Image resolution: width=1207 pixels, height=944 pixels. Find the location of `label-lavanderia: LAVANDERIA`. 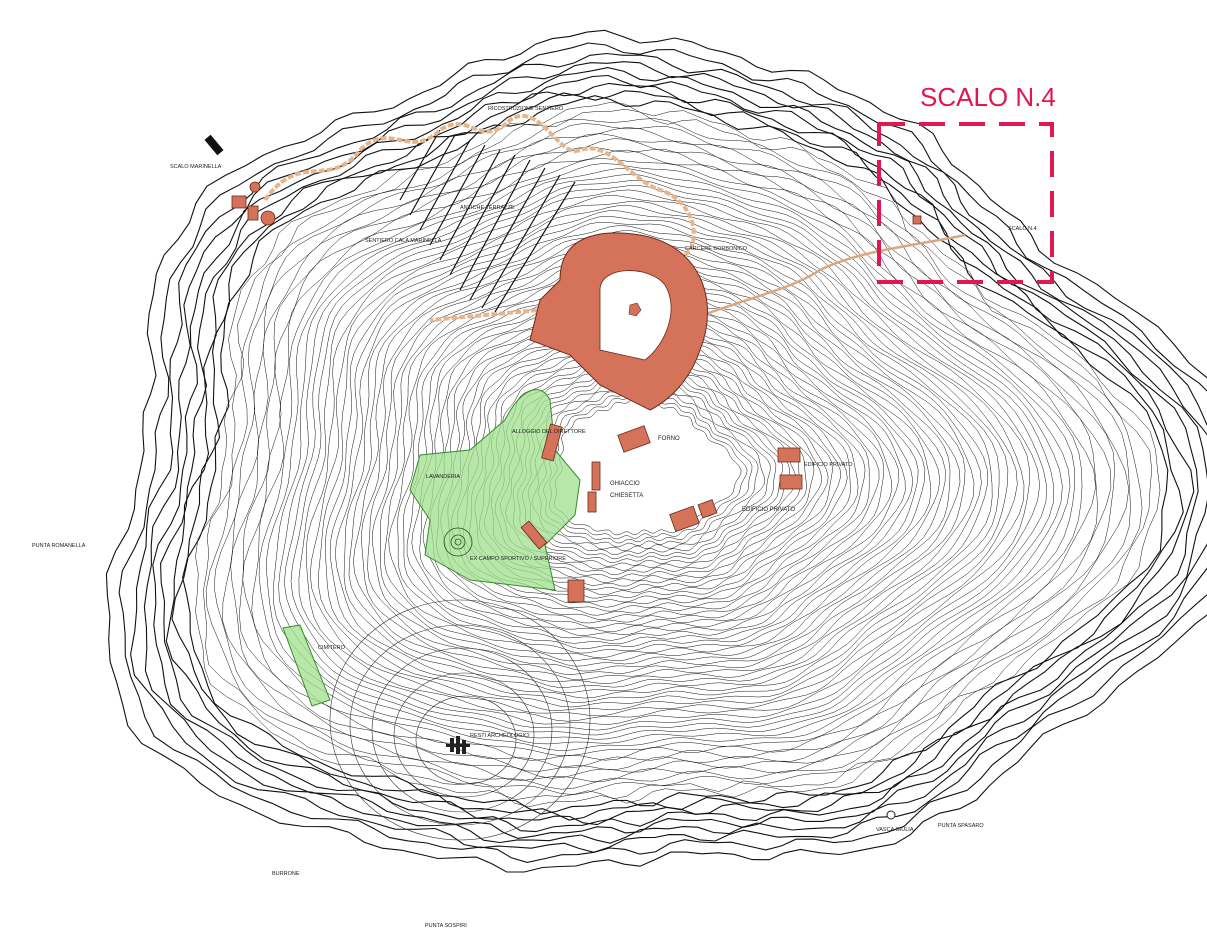

label-lavanderia: LAVANDERIA is located at coordinates (443, 477).